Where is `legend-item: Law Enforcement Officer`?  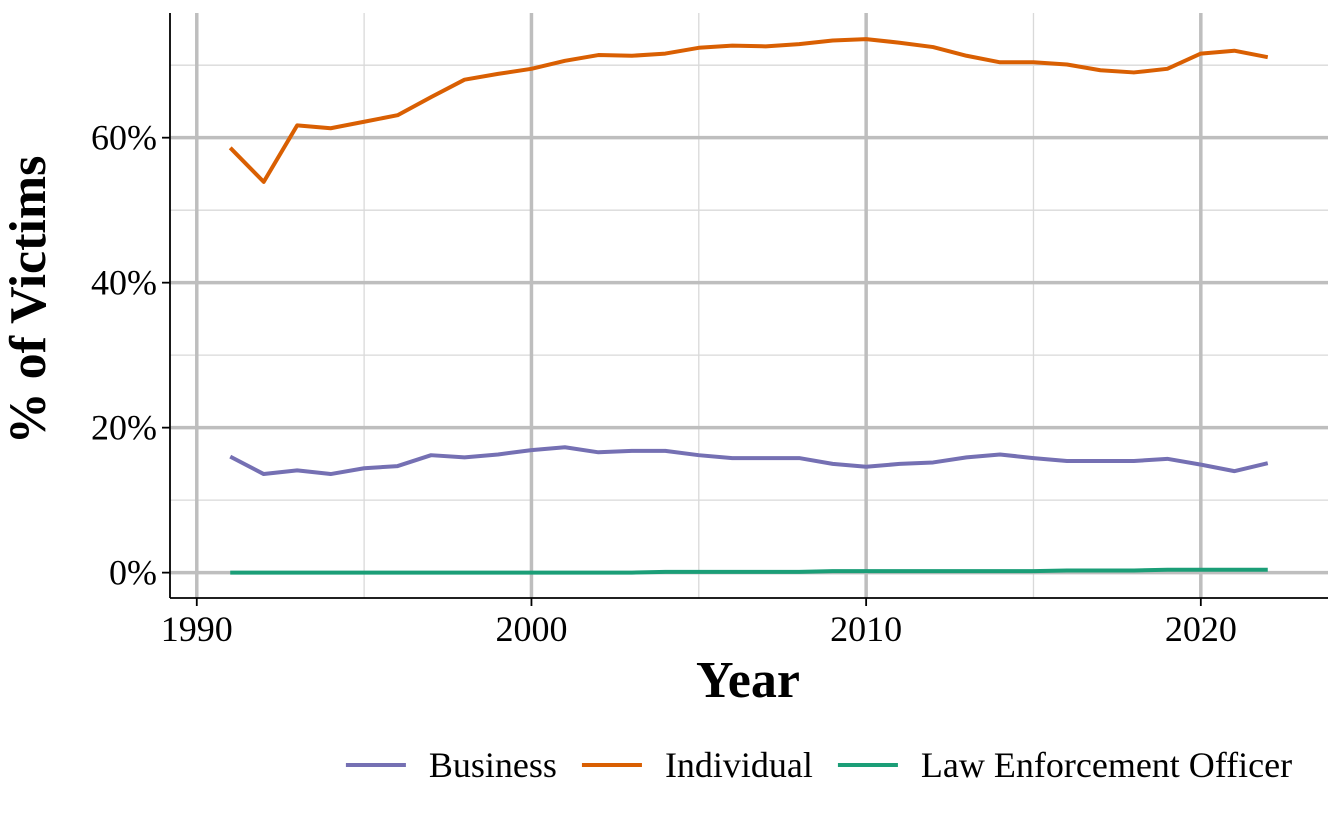
legend-item: Law Enforcement Officer is located at coordinates (1064, 765).